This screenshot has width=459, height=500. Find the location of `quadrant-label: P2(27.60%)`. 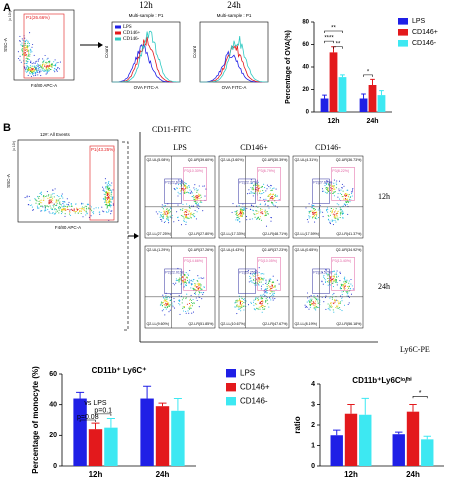

quadrant-label: P2(27.60%) is located at coordinates (322, 183).